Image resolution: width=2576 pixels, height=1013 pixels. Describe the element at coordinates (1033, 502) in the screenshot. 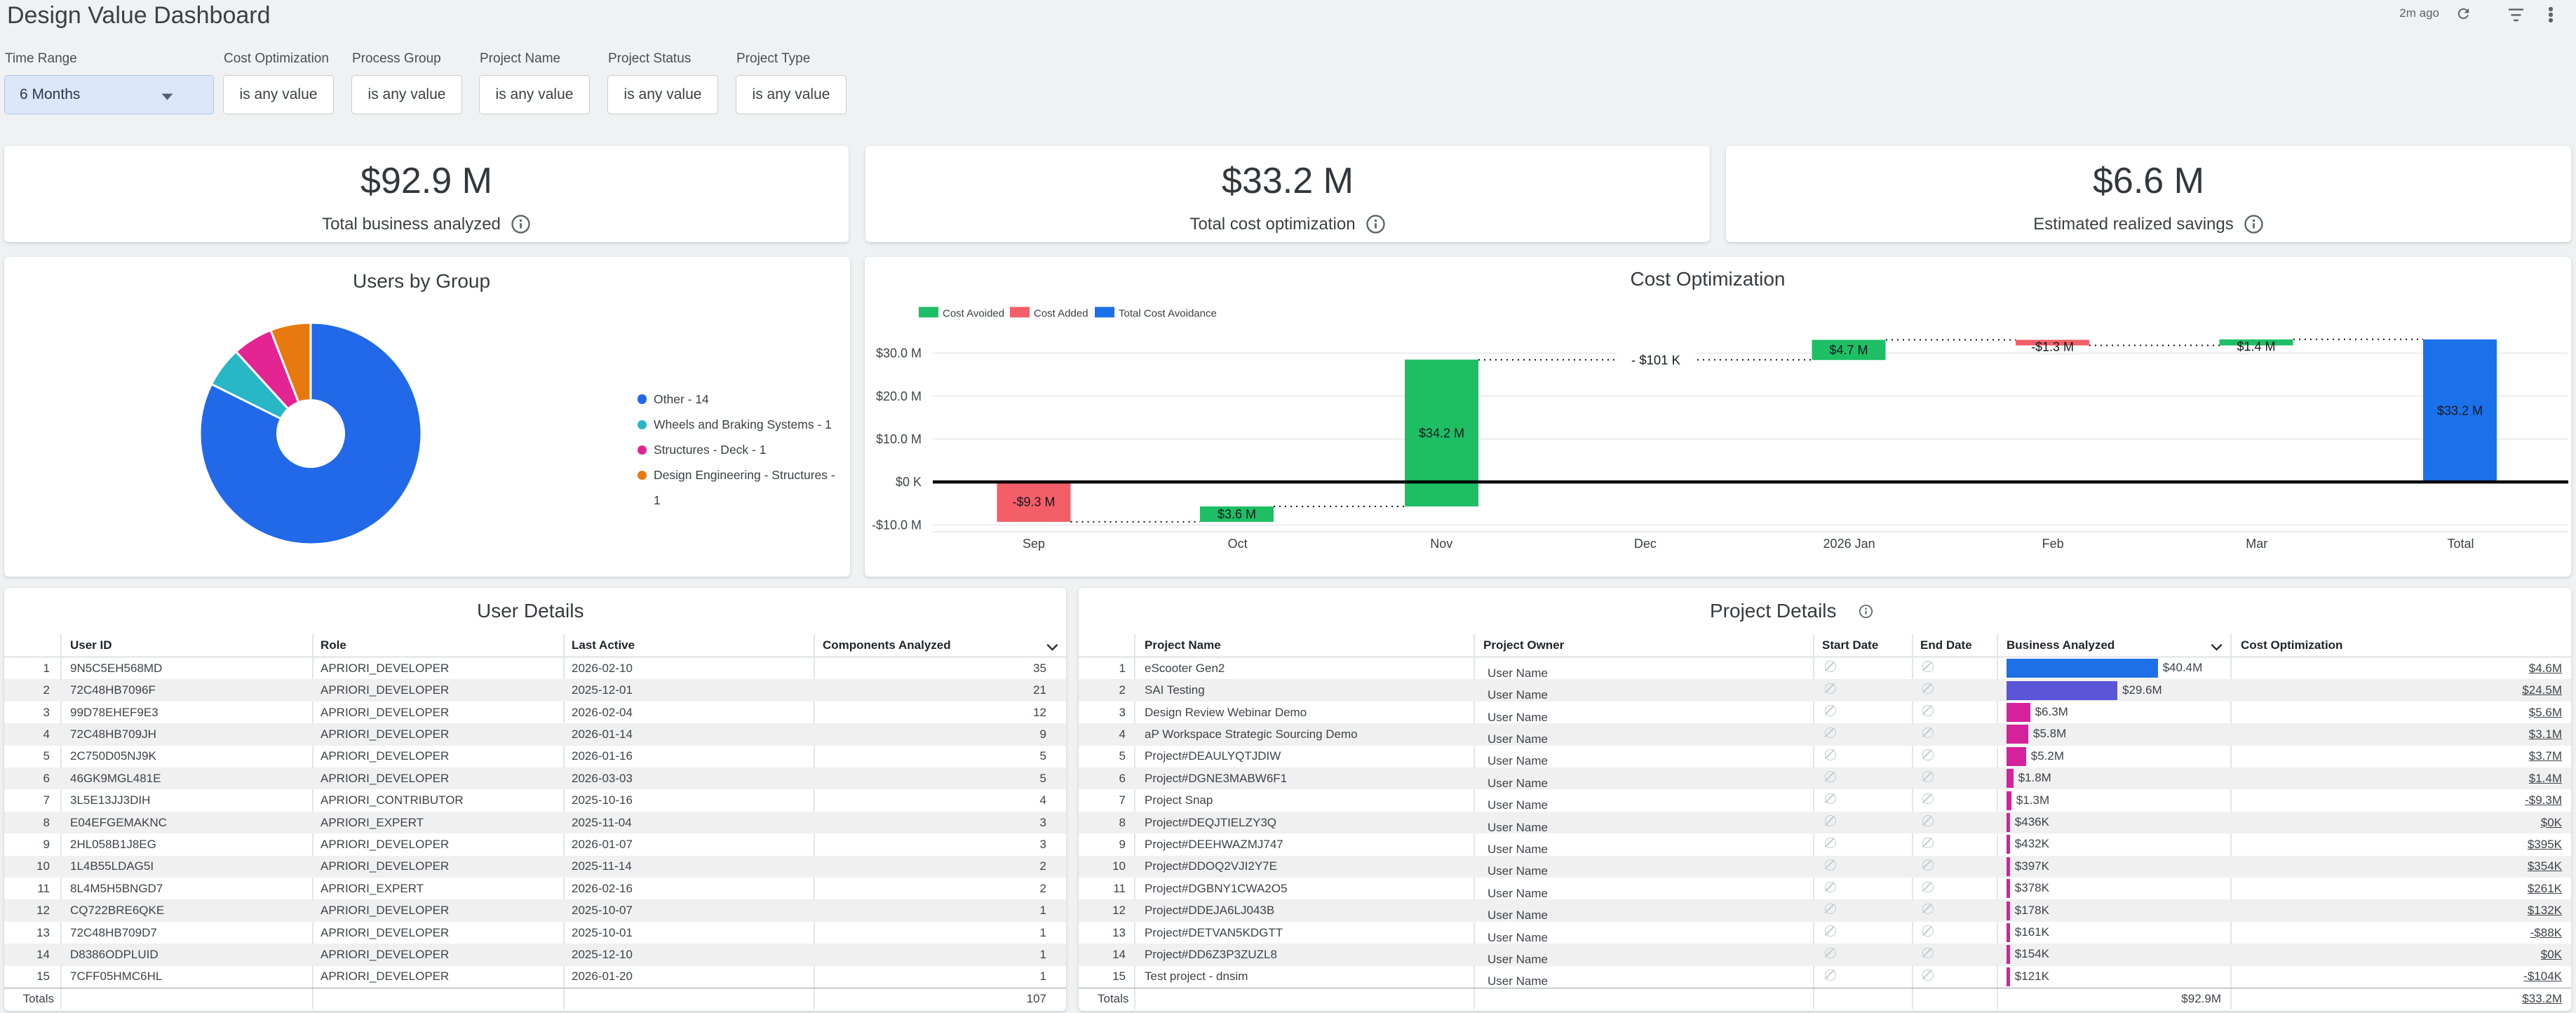

I see `svg-text: -$9.3 M` at that location.